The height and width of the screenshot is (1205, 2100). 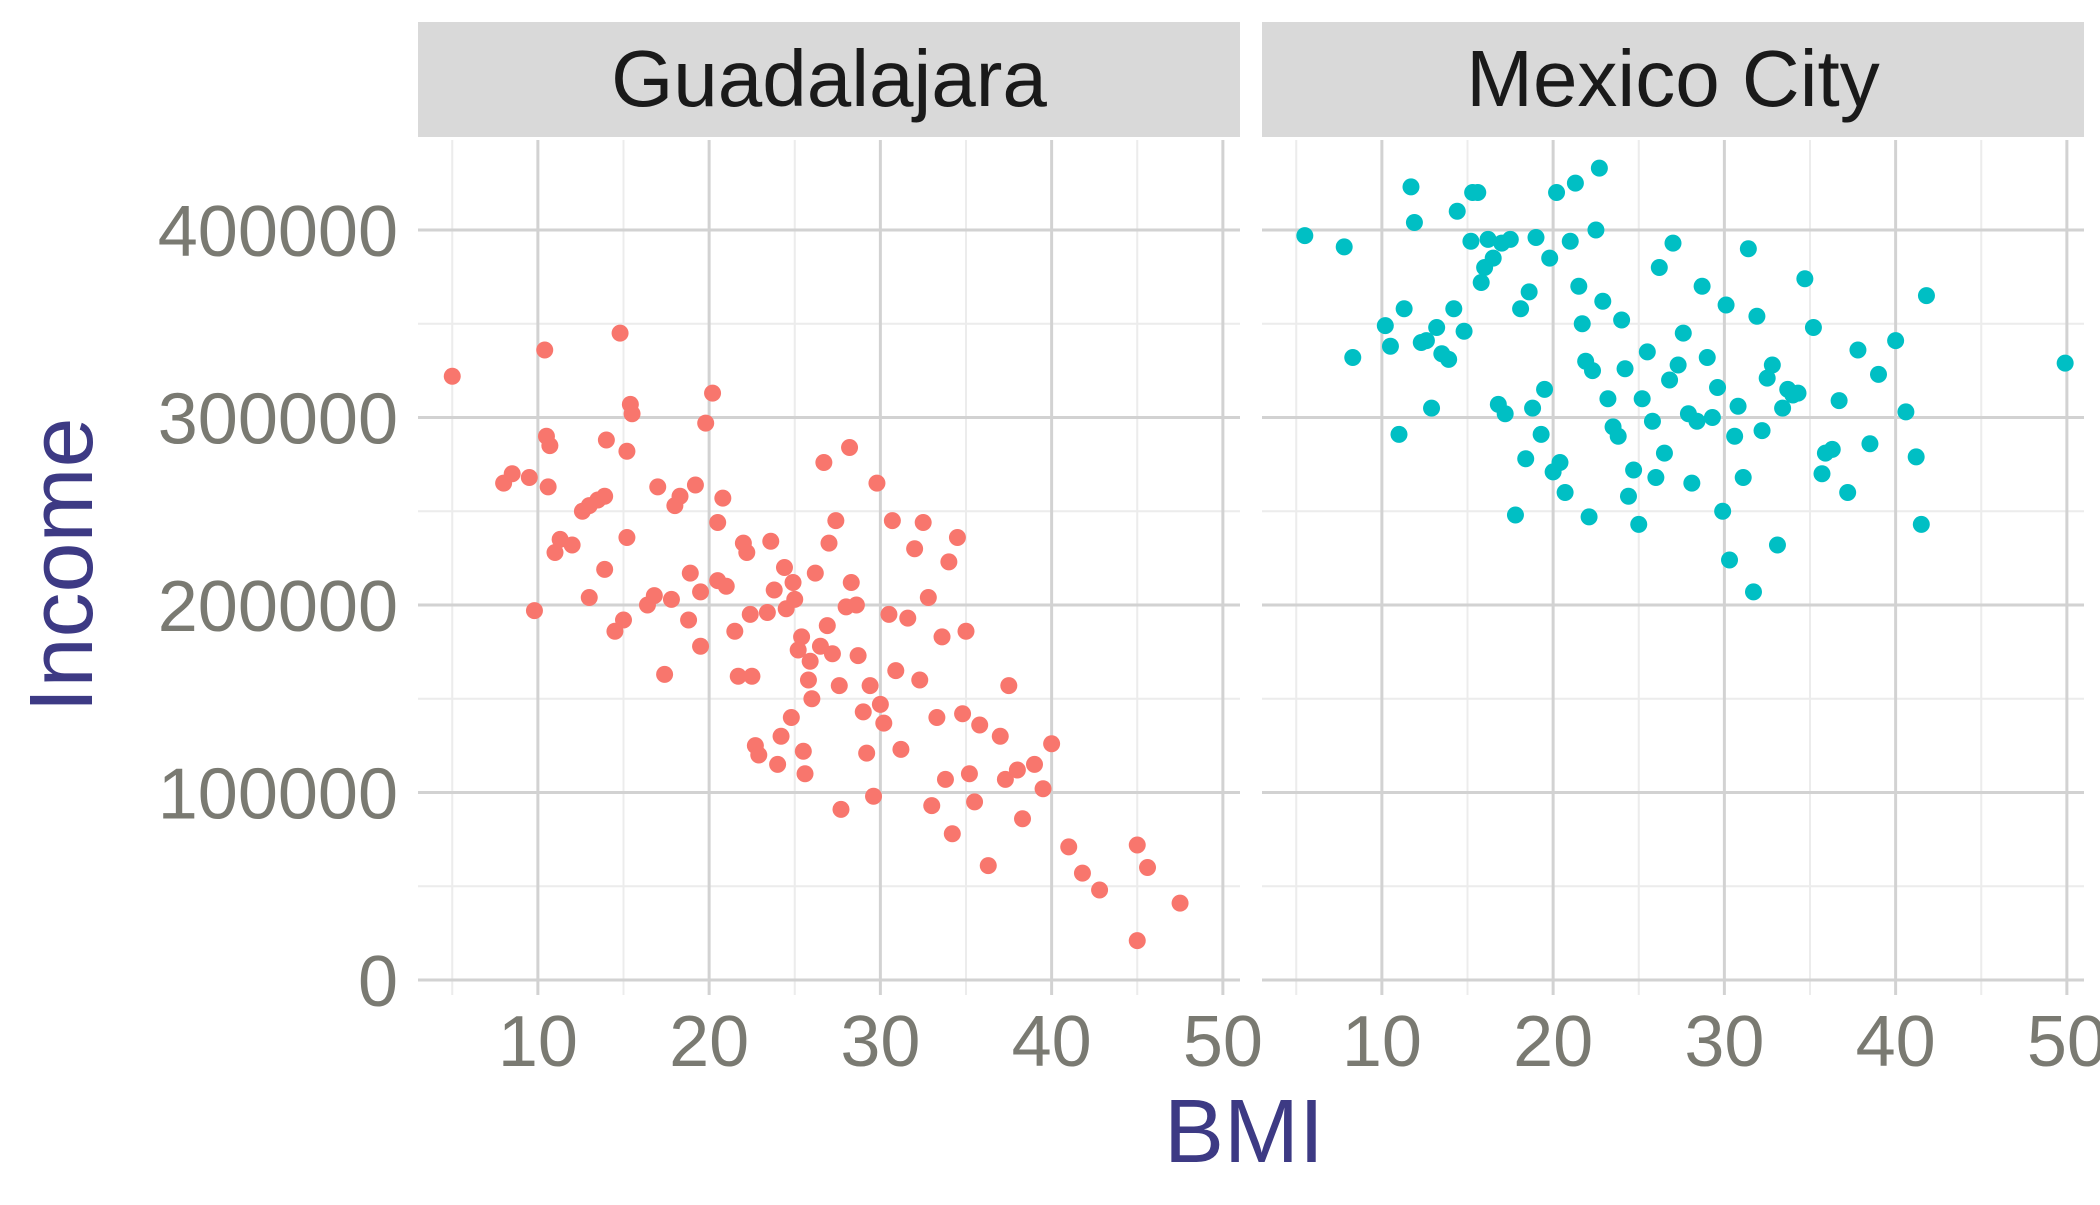 I want to click on y-tick-label: 400000, so click(x=278, y=232).